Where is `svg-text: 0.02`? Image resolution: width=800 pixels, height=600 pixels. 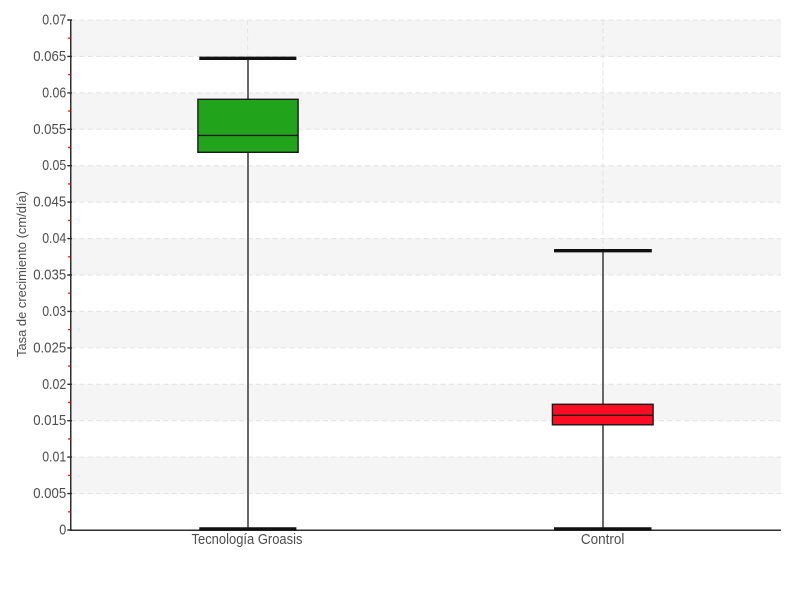 svg-text: 0.02 is located at coordinates (54, 384).